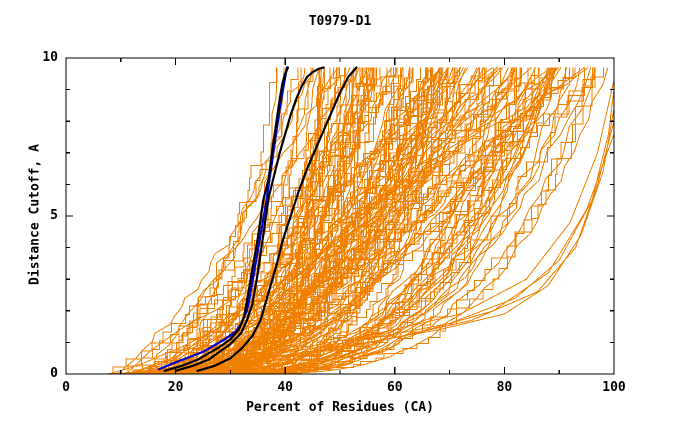 The width and height of the screenshot is (680, 440). I want to click on chart-title: T0979-D1, so click(340, 21).